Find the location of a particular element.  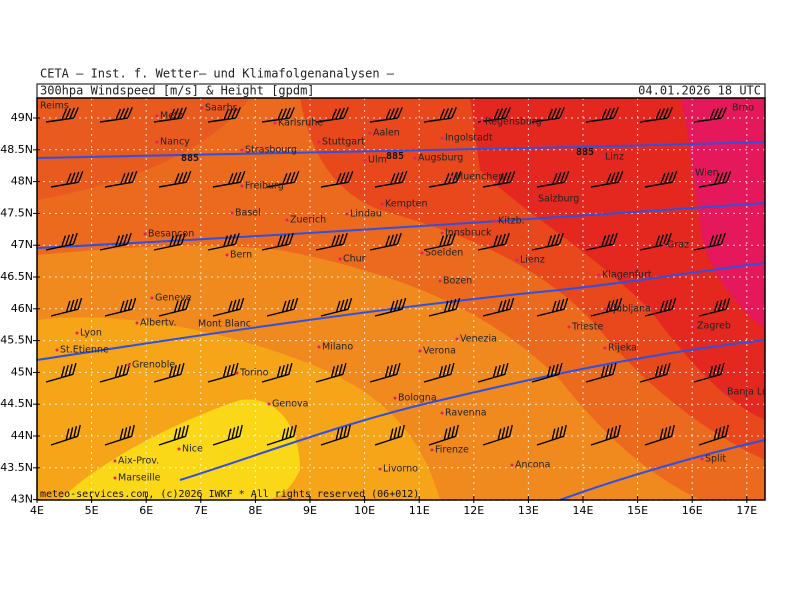

city-label: Kitzb. is located at coordinates (511, 221).